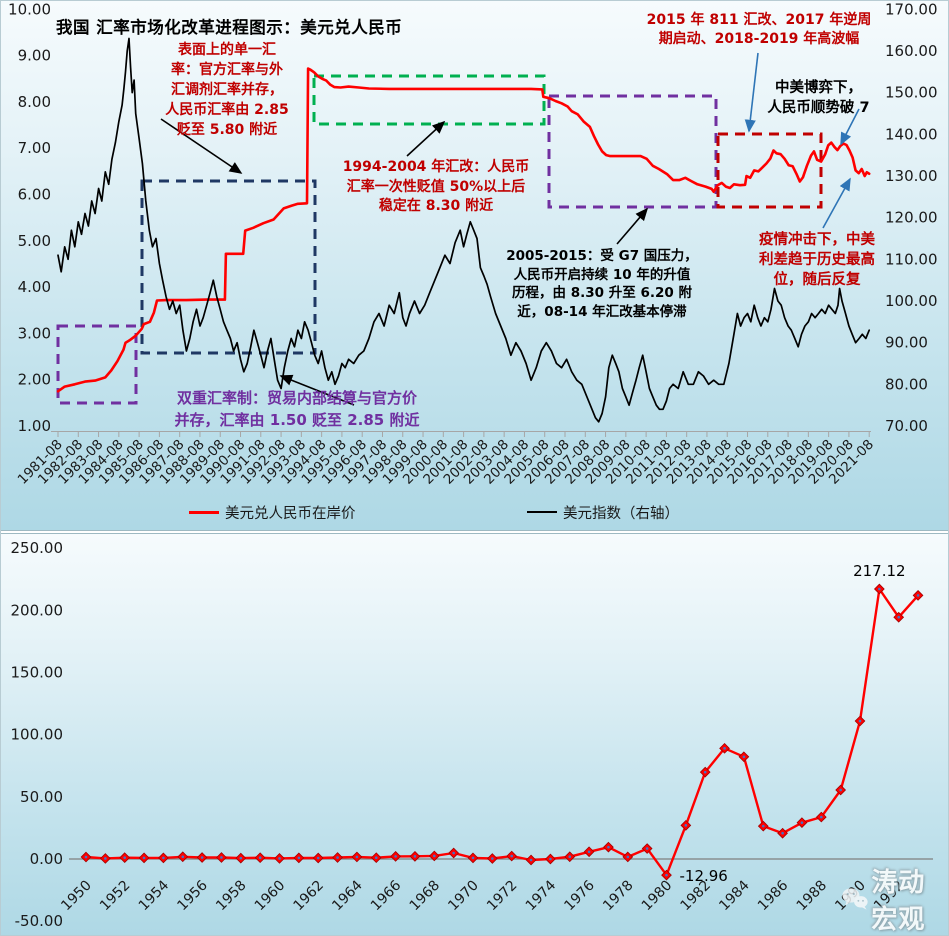  Describe the element at coordinates (37, 610) in the screenshot. I see `svg-text: 200.00` at that location.